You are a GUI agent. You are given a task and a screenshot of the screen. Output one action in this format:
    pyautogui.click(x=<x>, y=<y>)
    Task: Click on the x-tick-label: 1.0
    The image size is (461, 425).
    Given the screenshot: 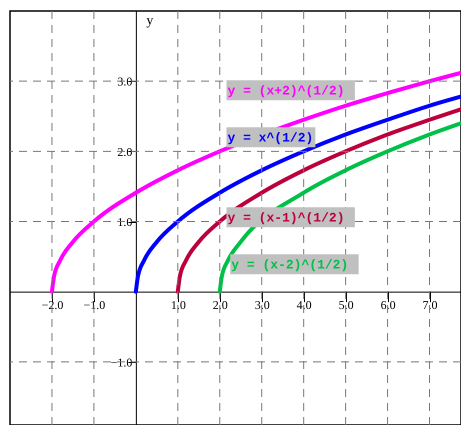 What is the action you would take?
    pyautogui.click(x=178, y=305)
    